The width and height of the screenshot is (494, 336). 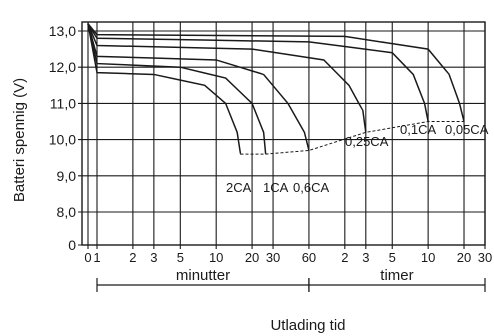 I want to click on curve-label: 1CA, so click(x=276, y=187).